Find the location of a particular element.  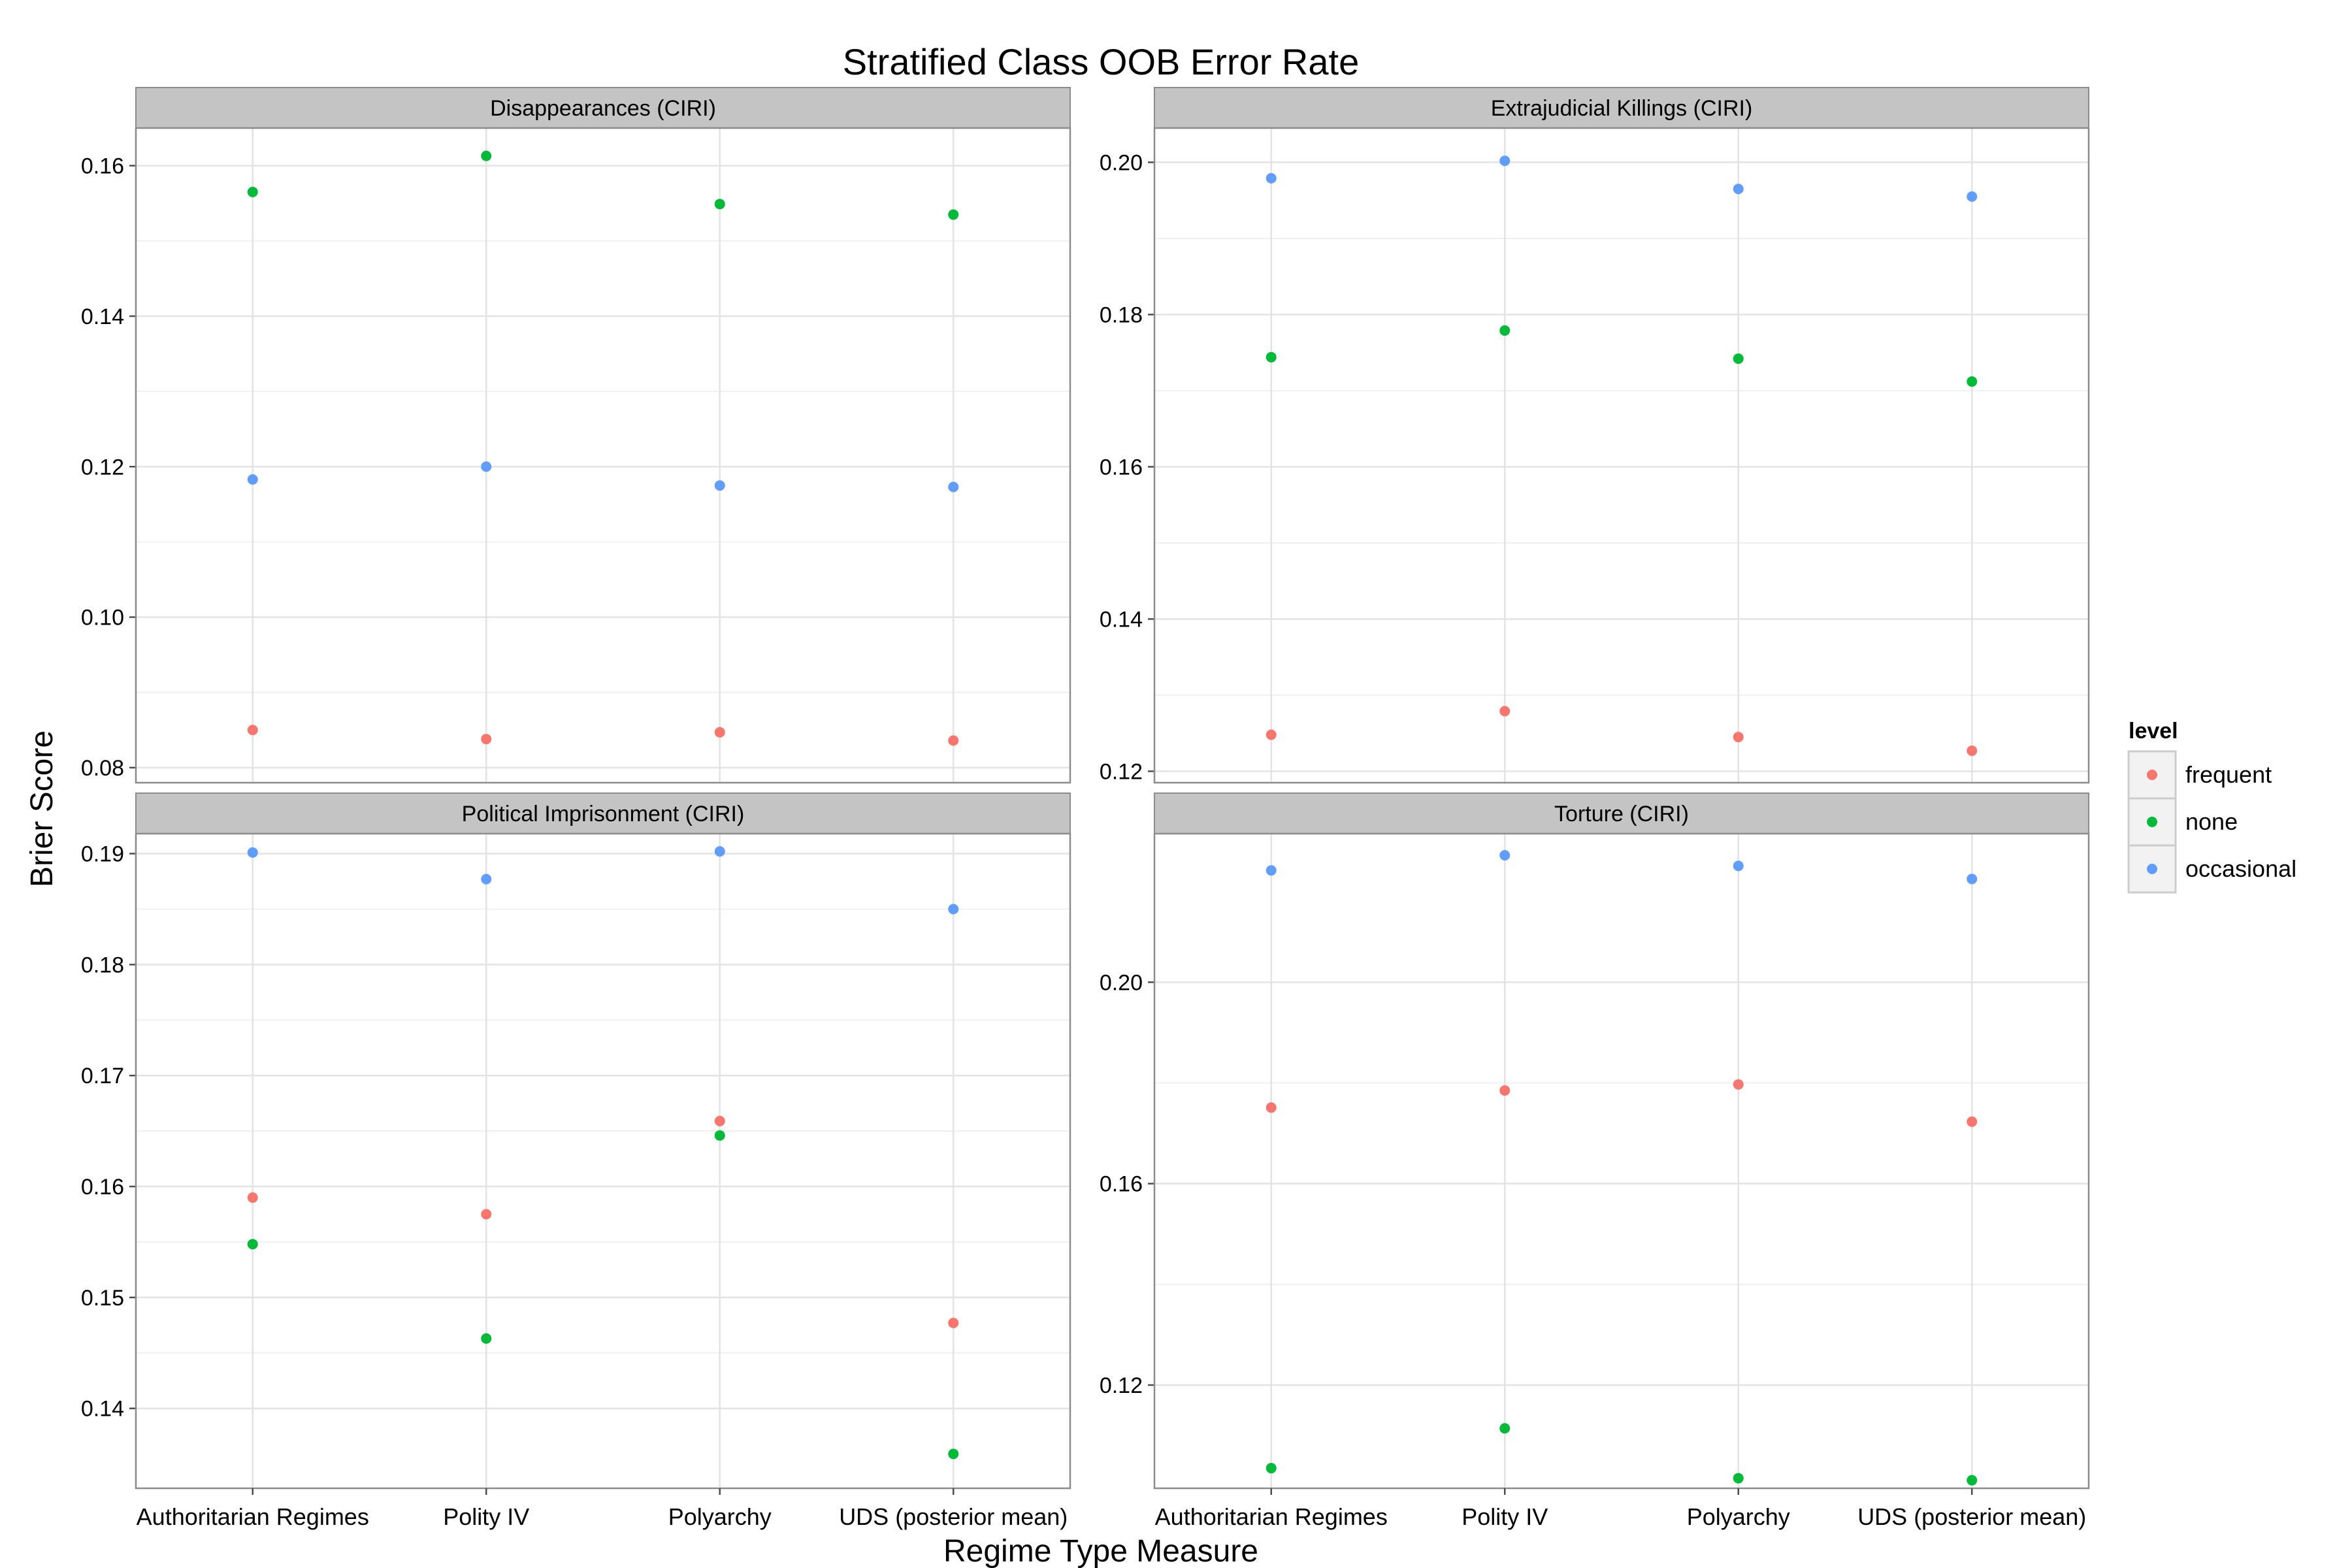

x-axis-title: Regime Type Measure is located at coordinates (1100, 1551).